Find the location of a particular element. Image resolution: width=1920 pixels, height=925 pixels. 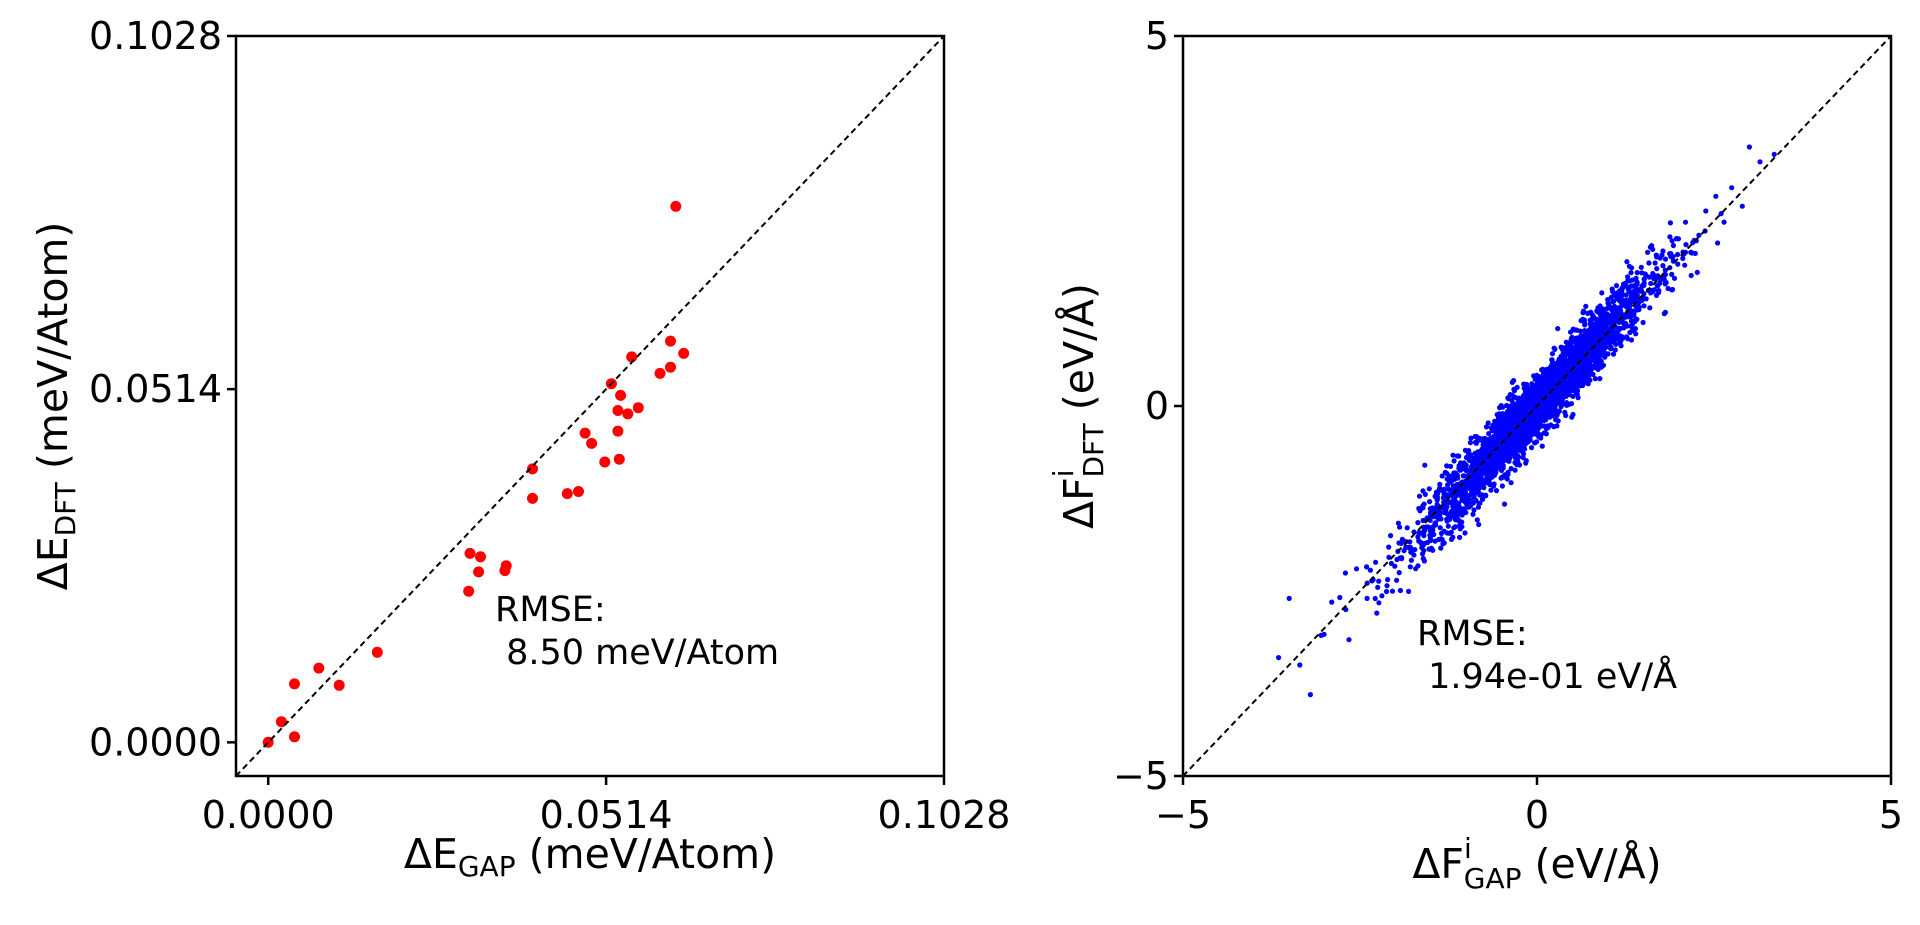

energy-x-axis-label: ΔEGAP (meV/Atom) is located at coordinates (590, 856).